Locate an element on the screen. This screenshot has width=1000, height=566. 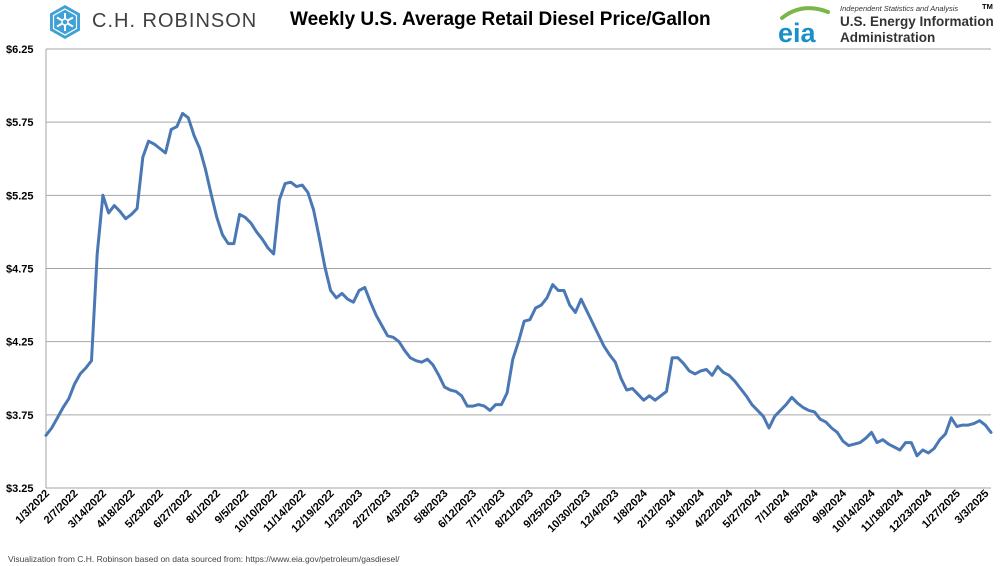
eia-wordmark: eia is located at coordinates (797, 32).